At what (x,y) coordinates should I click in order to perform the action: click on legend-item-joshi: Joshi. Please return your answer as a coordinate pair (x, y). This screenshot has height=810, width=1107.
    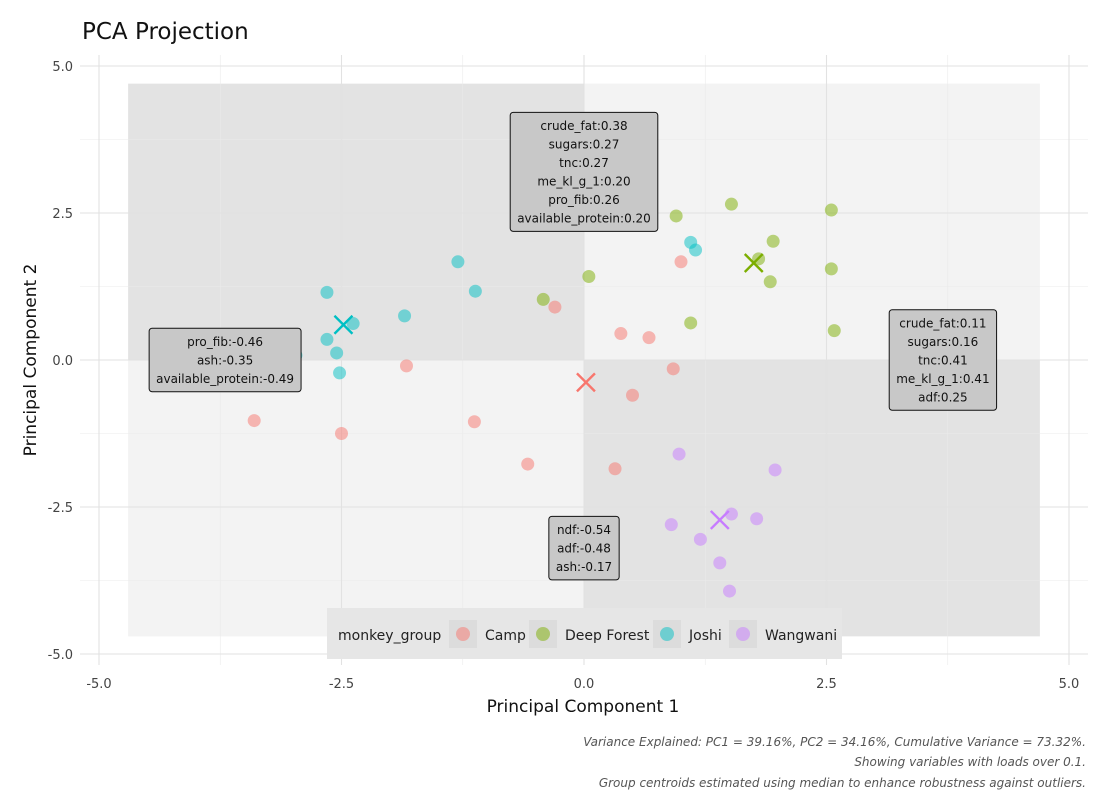
    Looking at the image, I should click on (687, 634).